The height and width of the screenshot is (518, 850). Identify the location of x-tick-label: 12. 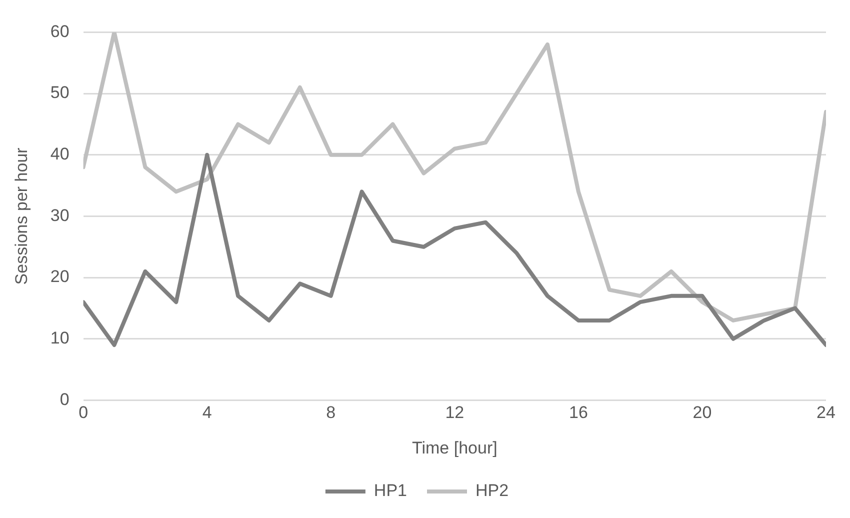
(454, 412).